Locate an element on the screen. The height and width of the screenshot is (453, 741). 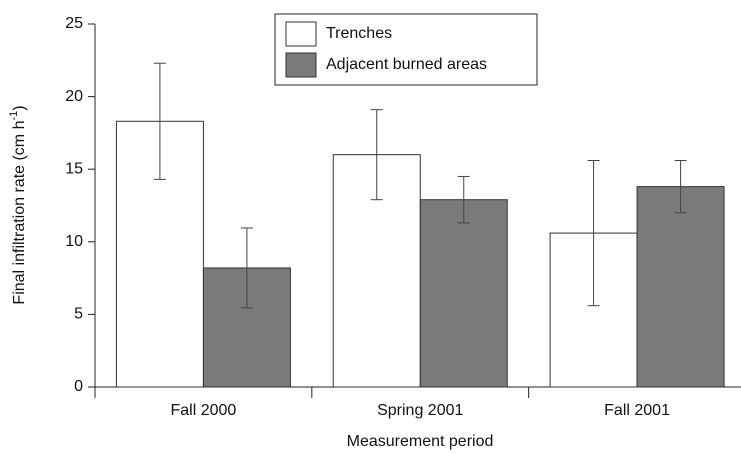
y-tick-label: 25 is located at coordinates (74, 23).